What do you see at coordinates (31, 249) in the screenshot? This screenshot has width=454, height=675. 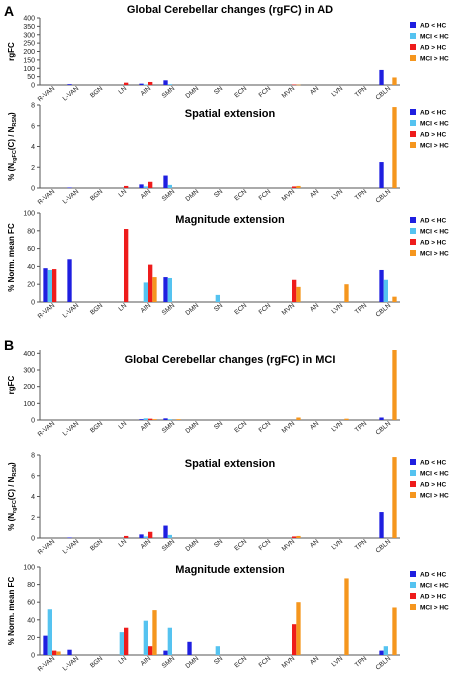 I see `y-tick-label: 60` at bounding box center [31, 249].